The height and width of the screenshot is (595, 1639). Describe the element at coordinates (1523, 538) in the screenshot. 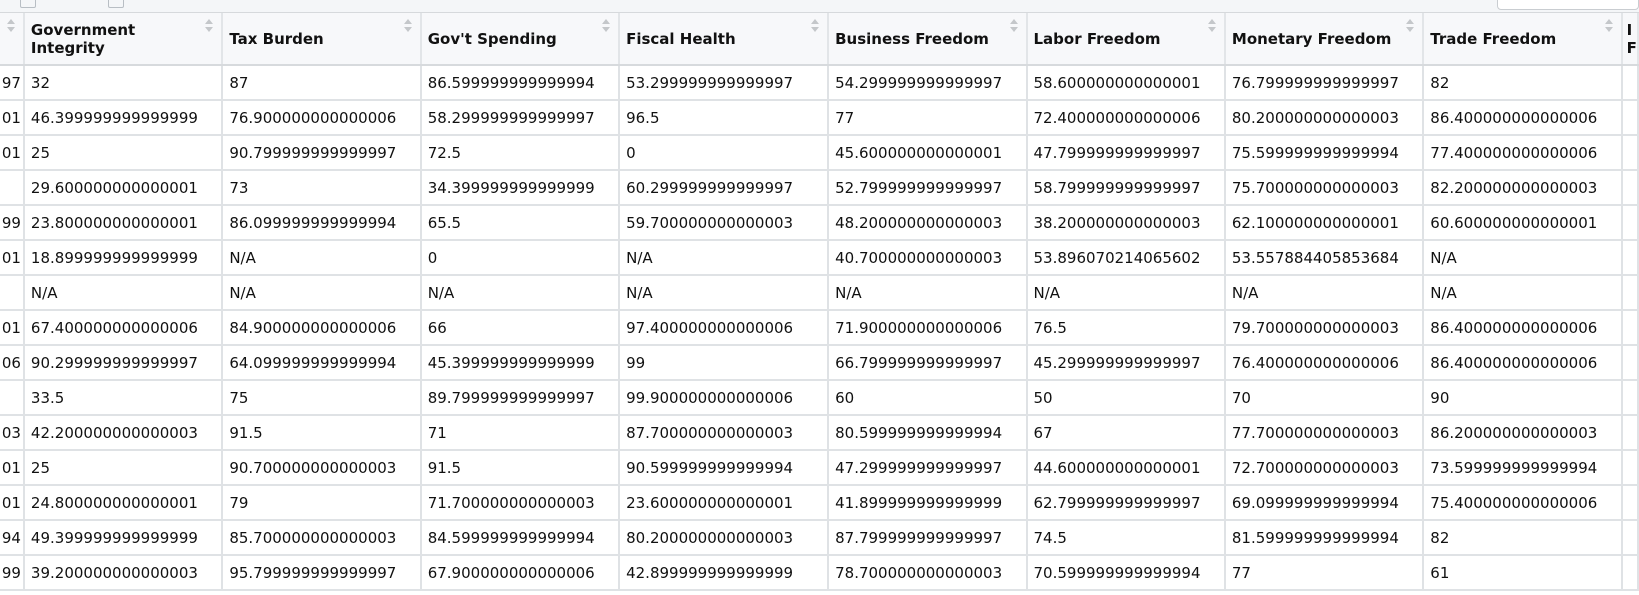

I see `table-cell: 82` at that location.